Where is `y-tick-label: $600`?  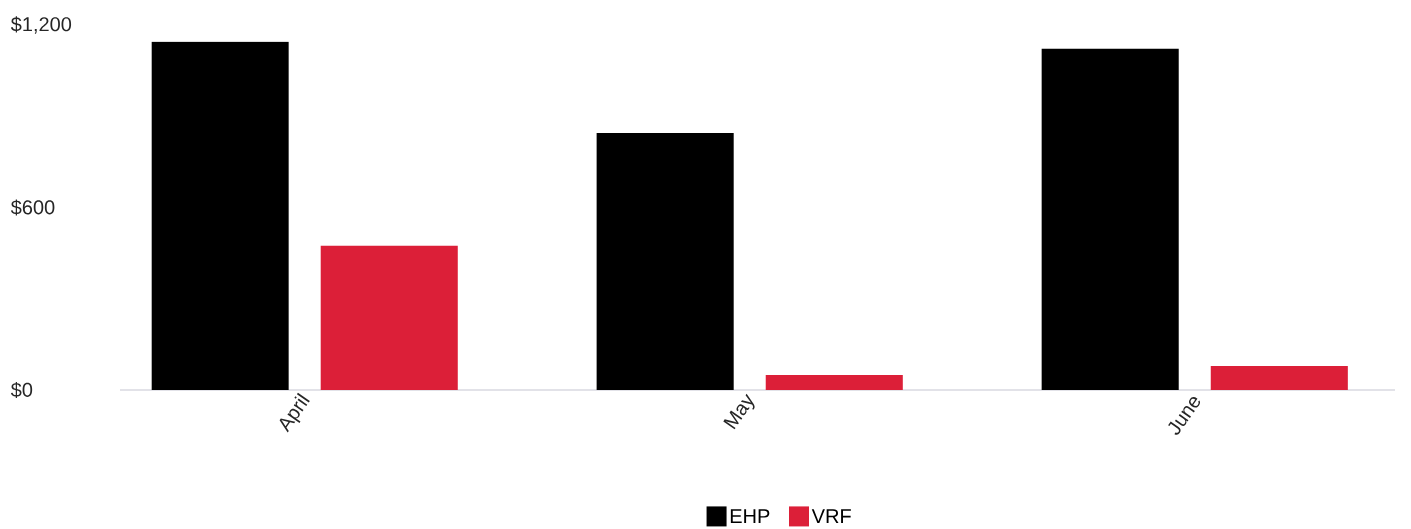 y-tick-label: $600 is located at coordinates (32, 207).